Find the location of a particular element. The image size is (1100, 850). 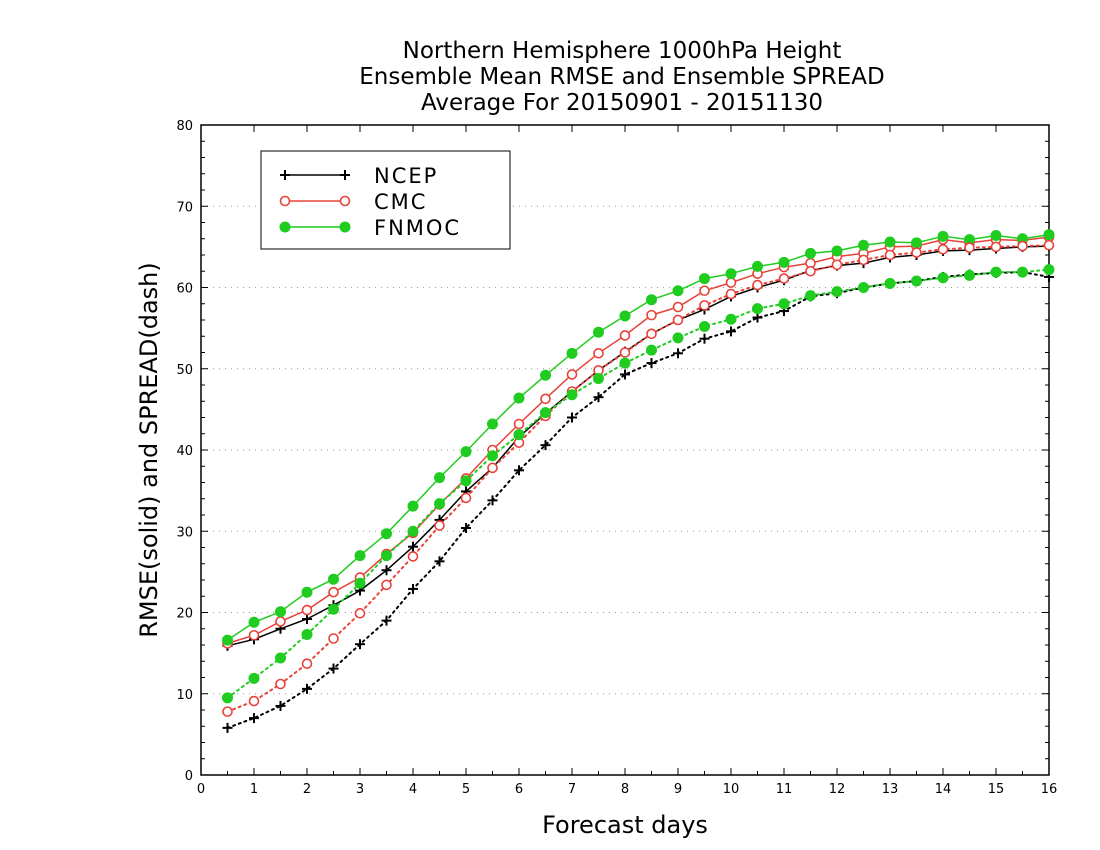

y-tick-label-6: 60 is located at coordinates (184, 289).